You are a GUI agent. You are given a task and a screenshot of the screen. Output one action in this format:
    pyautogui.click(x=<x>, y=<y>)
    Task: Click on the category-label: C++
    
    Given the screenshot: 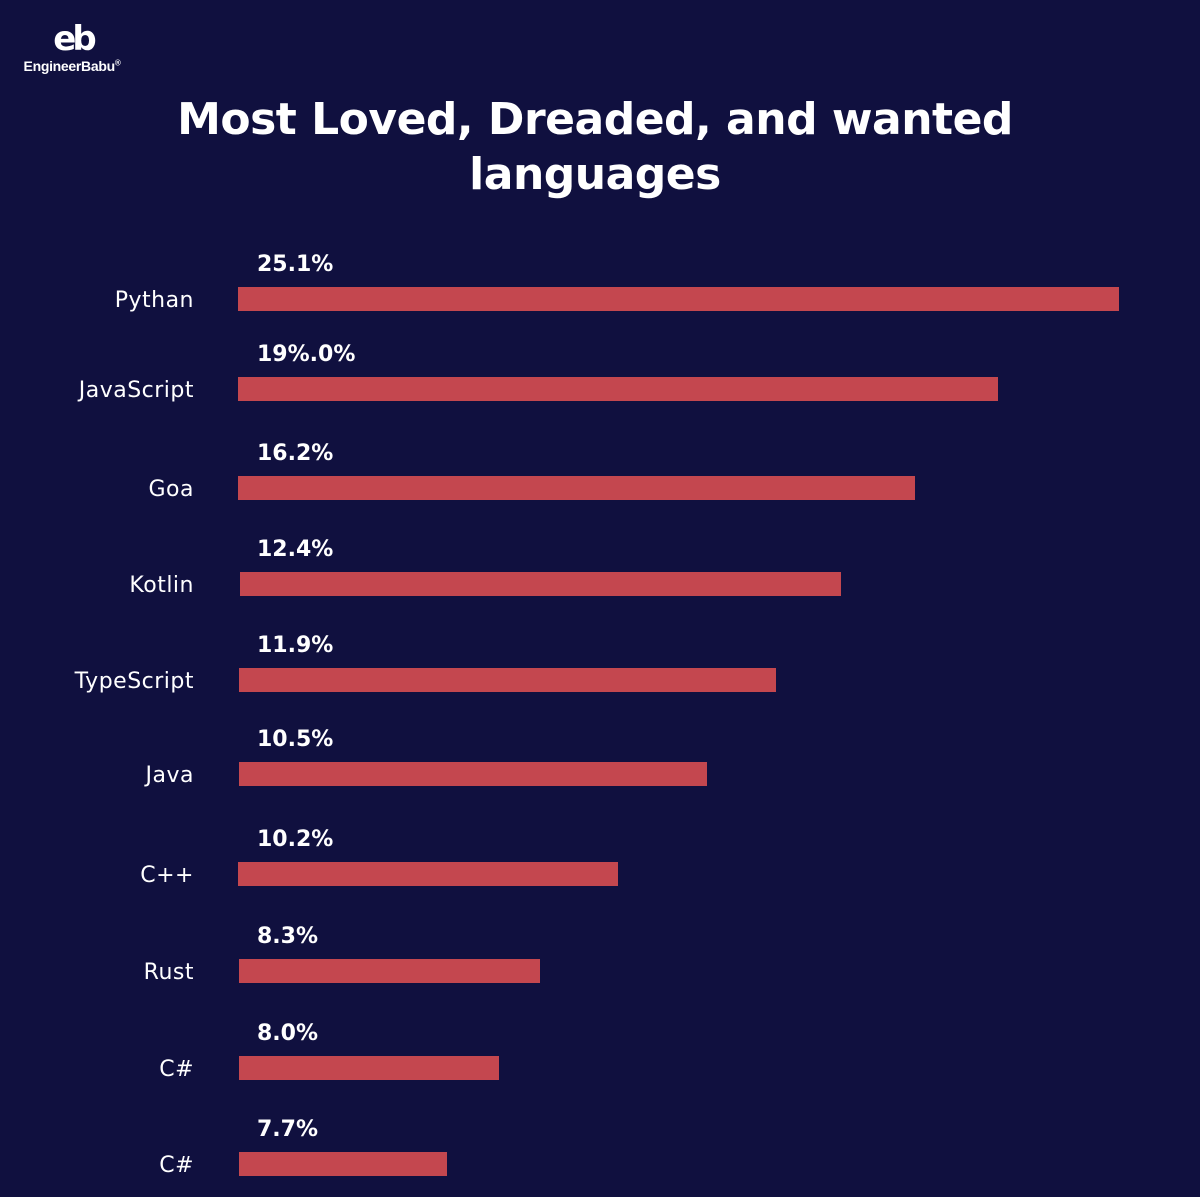 What is the action you would take?
    pyautogui.click(x=167, y=875)
    